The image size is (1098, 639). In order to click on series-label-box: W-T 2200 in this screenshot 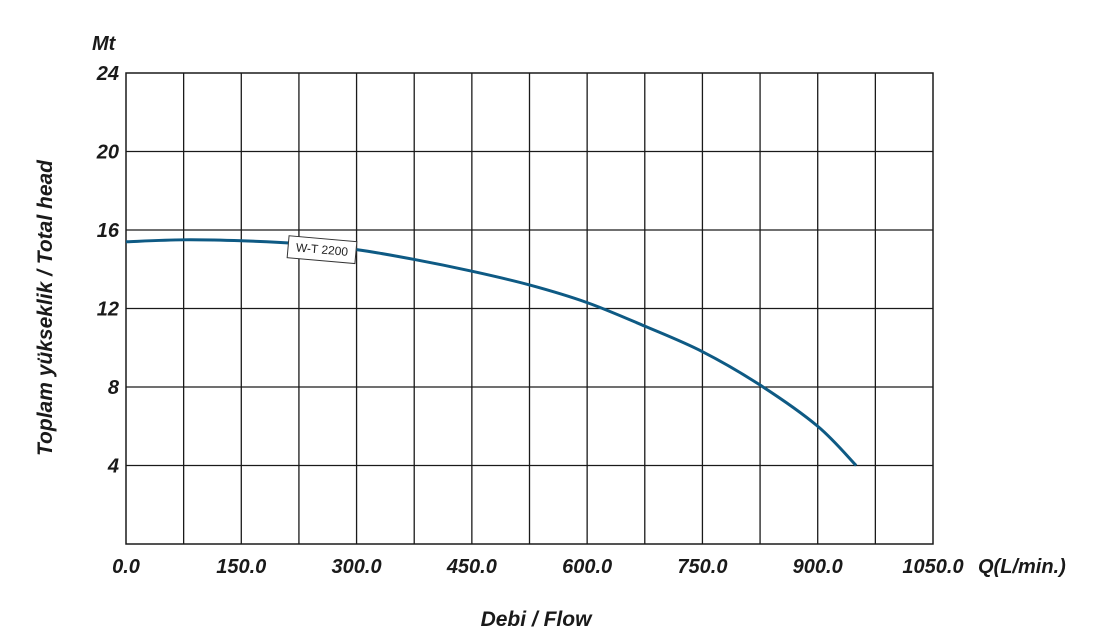, I will do `click(322, 250)`.